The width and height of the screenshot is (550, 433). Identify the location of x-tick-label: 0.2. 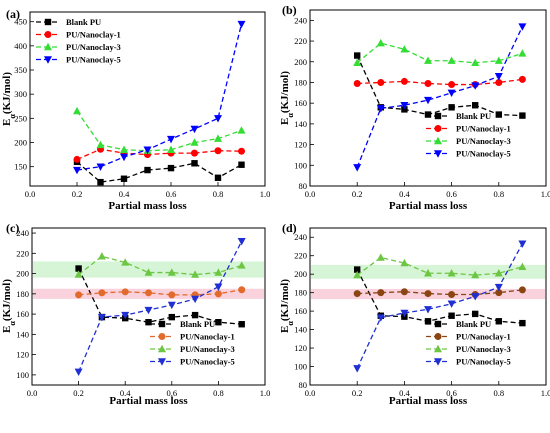
(78, 393).